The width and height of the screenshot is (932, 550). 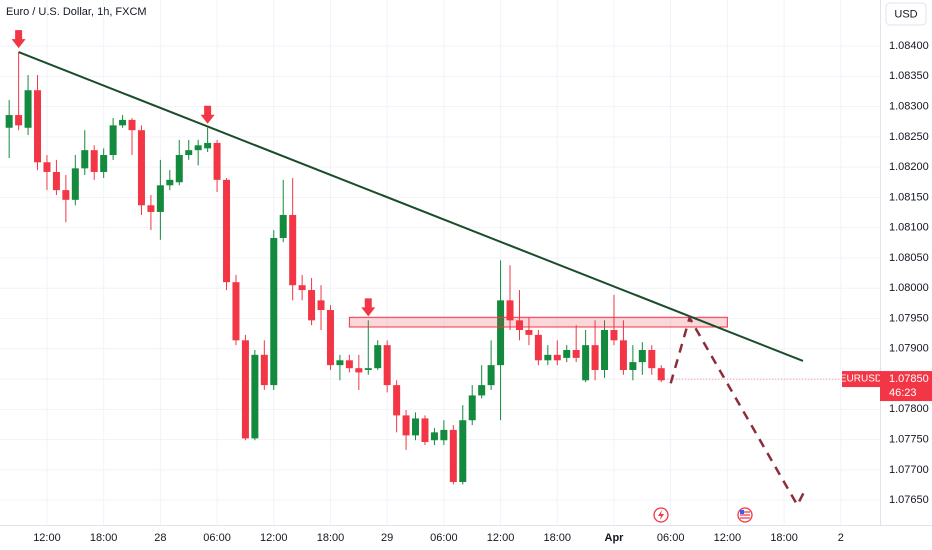 I want to click on projection-path, so click(x=737, y=411).